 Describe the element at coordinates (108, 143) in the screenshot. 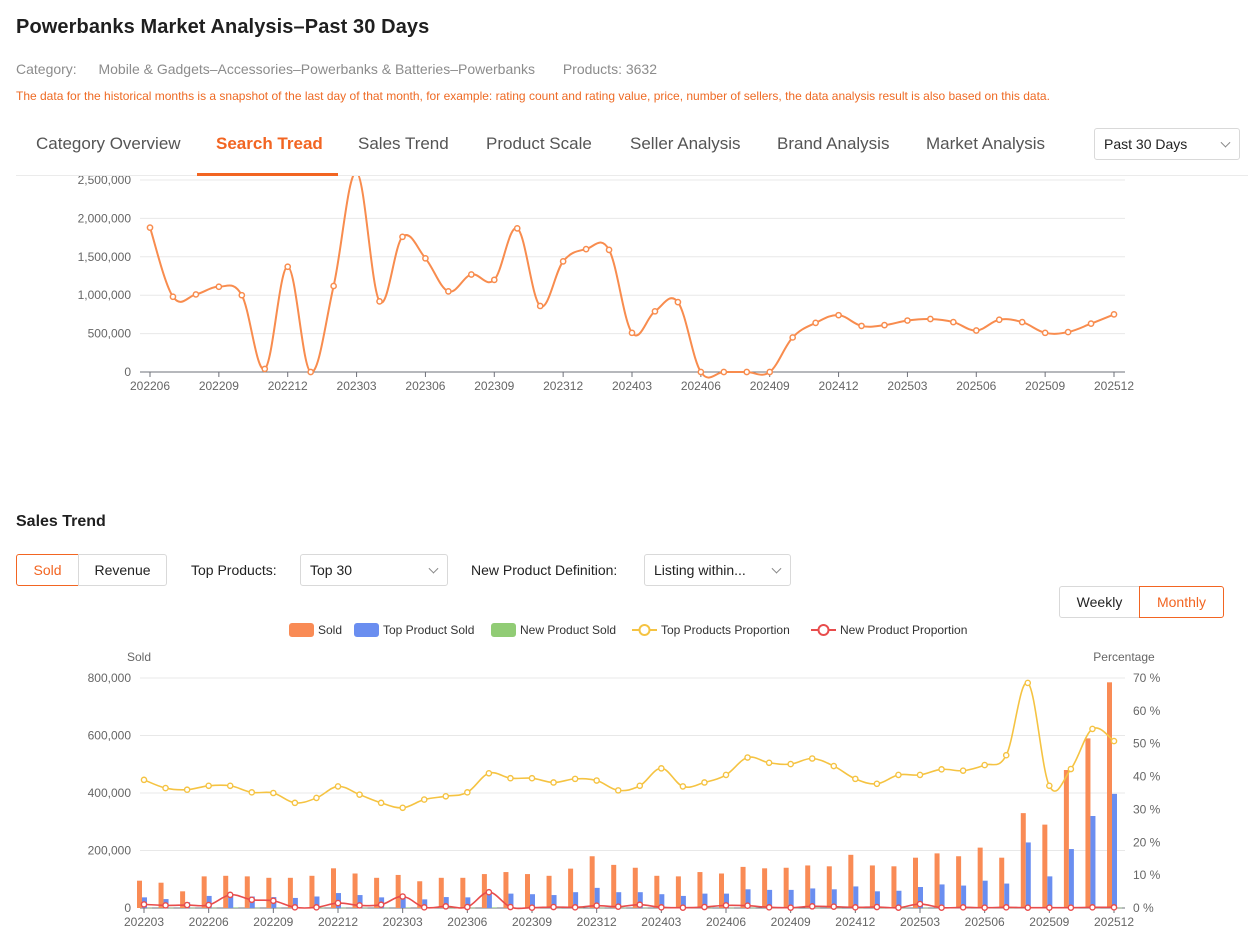

I see `tab-category-overview: Category Overview` at that location.